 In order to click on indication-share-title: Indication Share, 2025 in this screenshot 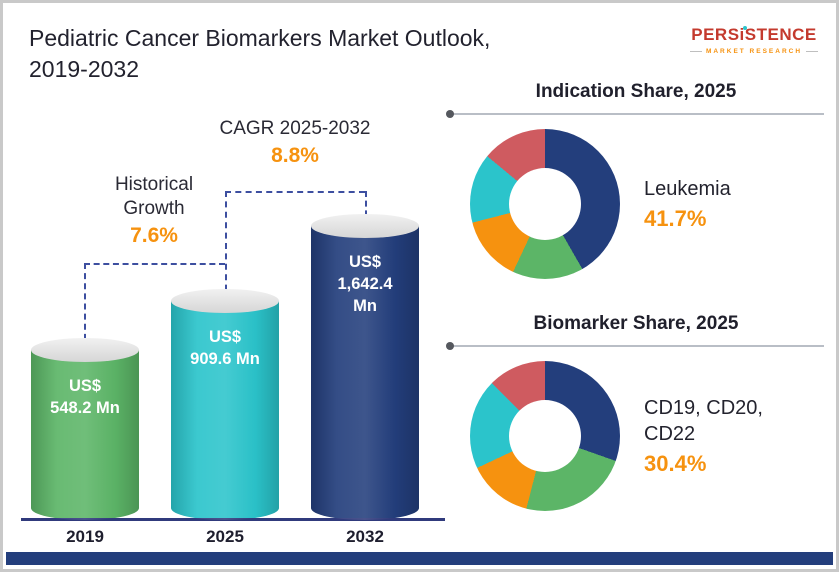, I will do `click(636, 91)`.